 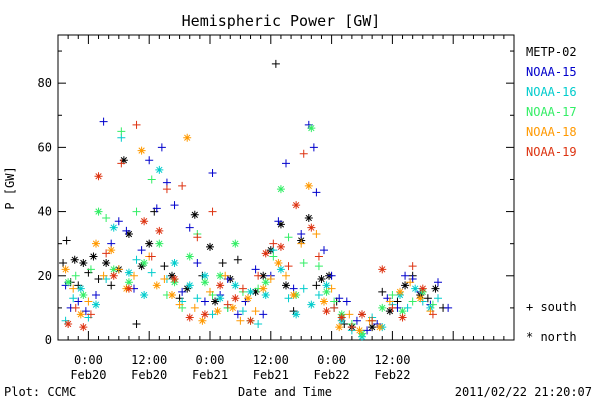 What do you see at coordinates (48, 340) in the screenshot?
I see `y-tick-label: 0` at bounding box center [48, 340].